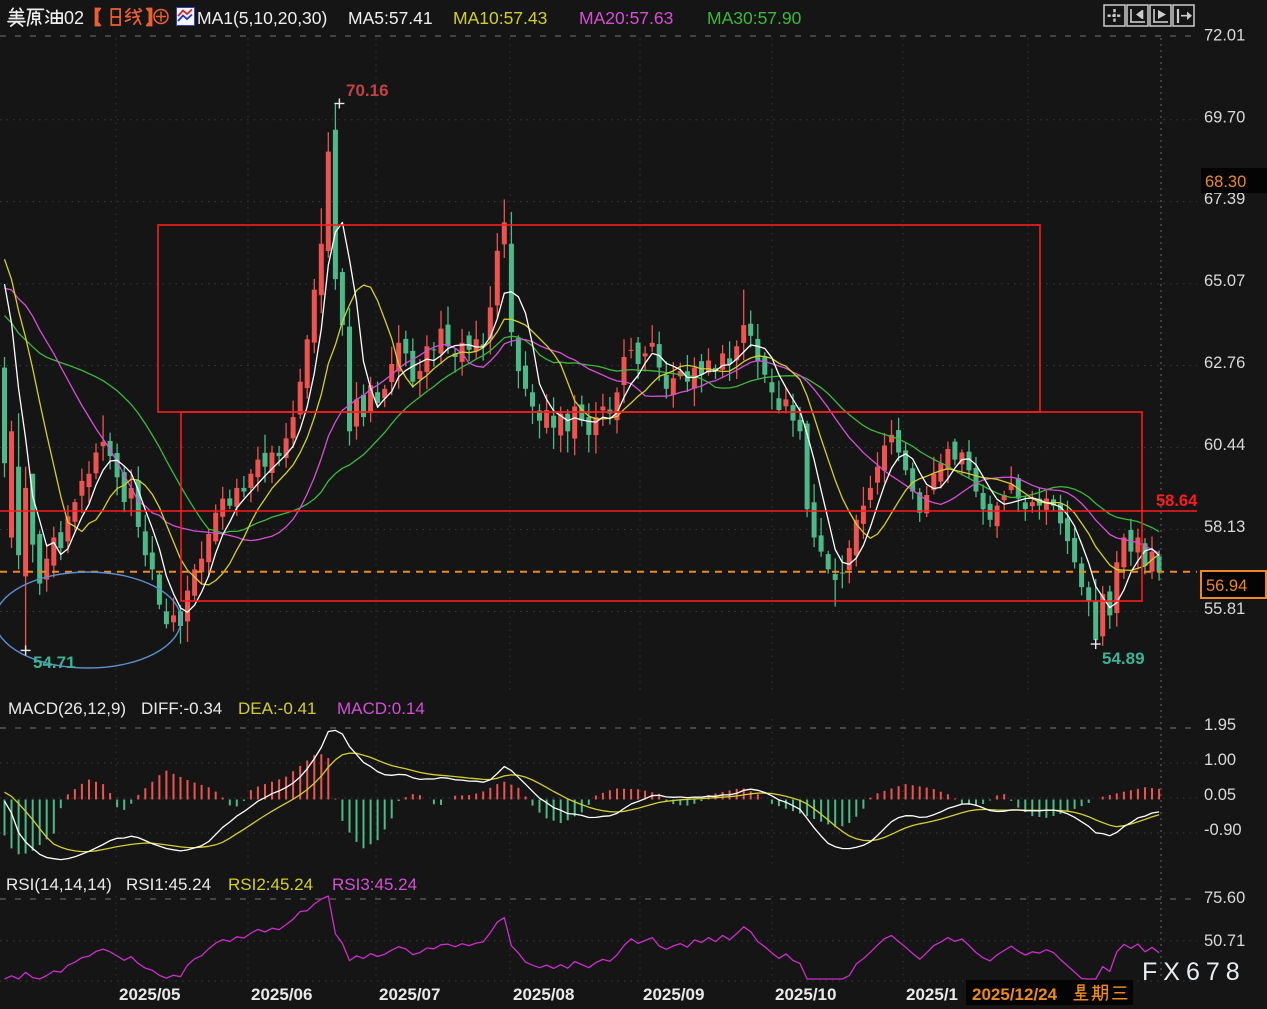 The height and width of the screenshot is (1009, 1267). What do you see at coordinates (1224, 898) in the screenshot?
I see `svg-text: 75.60` at bounding box center [1224, 898].